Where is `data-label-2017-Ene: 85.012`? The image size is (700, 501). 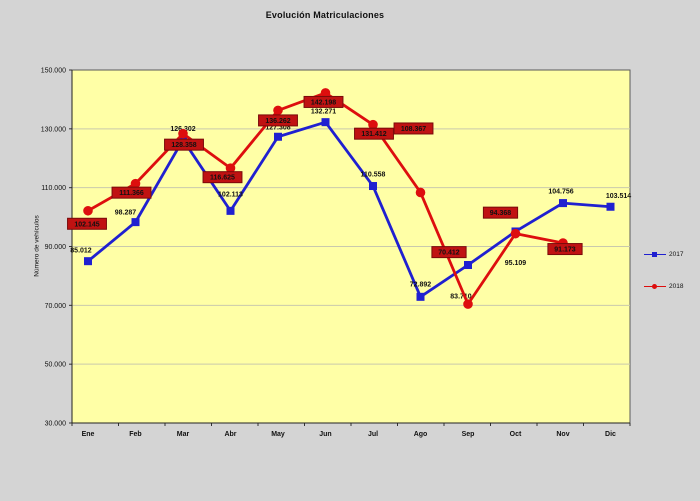
data-label-2017-Ene: 85.012 is located at coordinates (81, 251).